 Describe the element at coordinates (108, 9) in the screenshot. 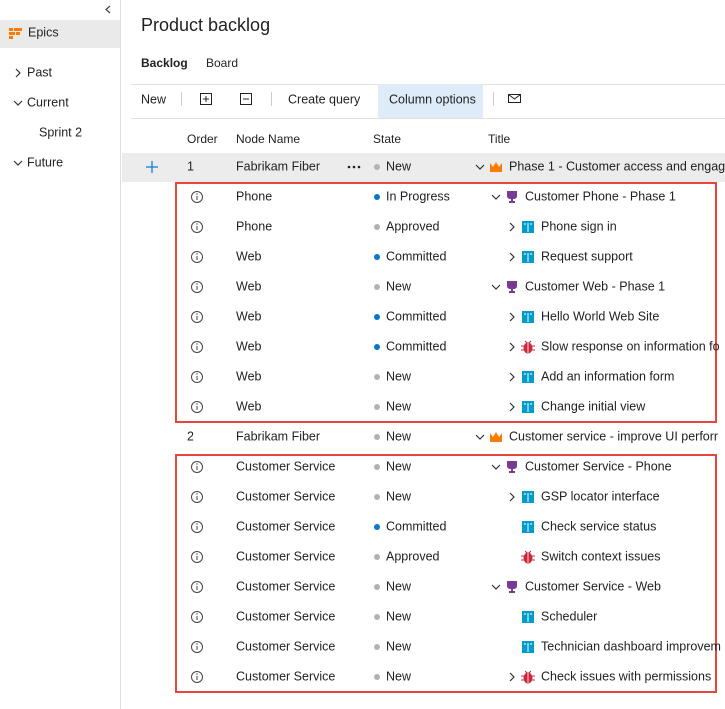

I see `collapse-icon` at that location.